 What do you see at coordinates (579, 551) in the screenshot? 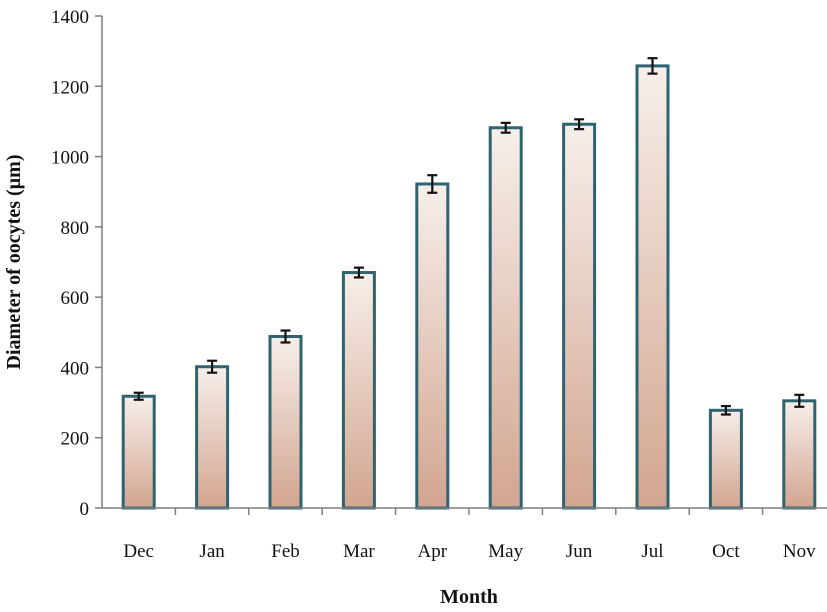
I see `x-category-label: Jun` at bounding box center [579, 551].